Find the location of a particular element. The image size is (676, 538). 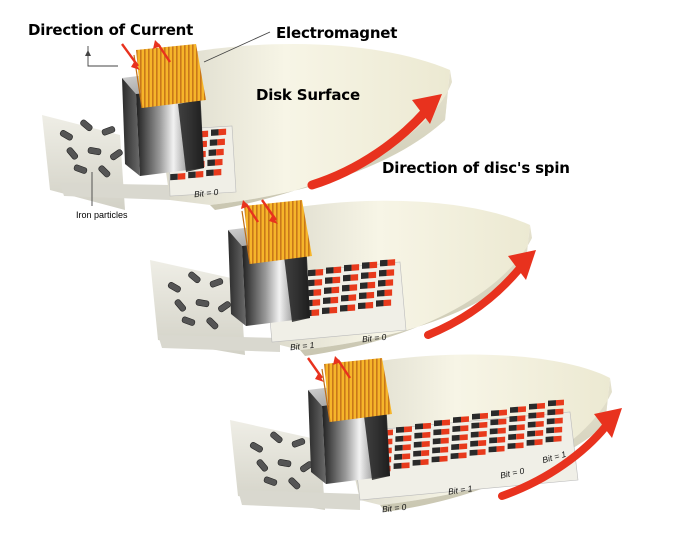

direction-of-current-label: Direction of Current is located at coordinates (111, 30).